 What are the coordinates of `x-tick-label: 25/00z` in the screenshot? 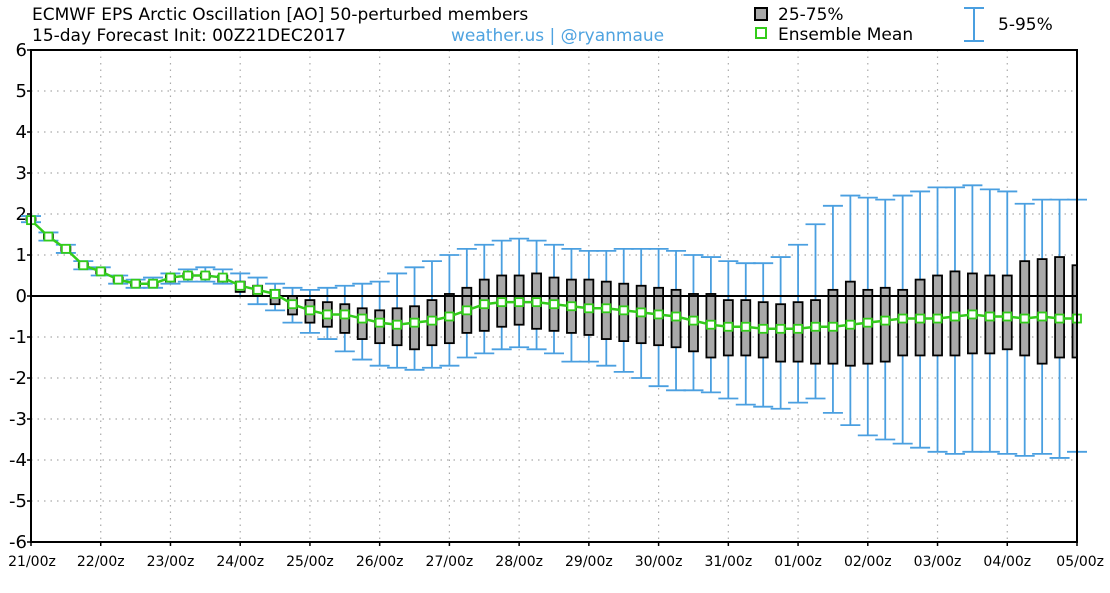 It's located at (310, 562).